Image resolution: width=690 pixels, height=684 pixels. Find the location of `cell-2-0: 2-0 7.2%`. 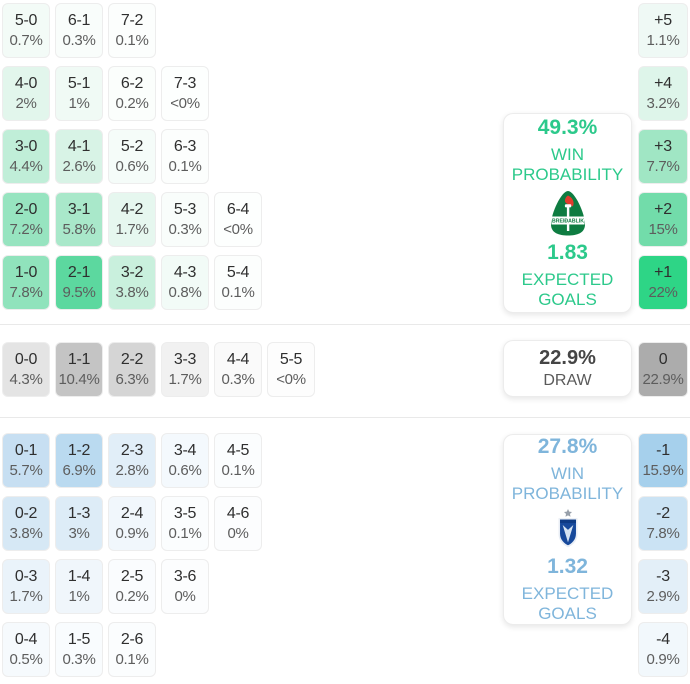

cell-2-0: 2-0 7.2% is located at coordinates (26, 219).